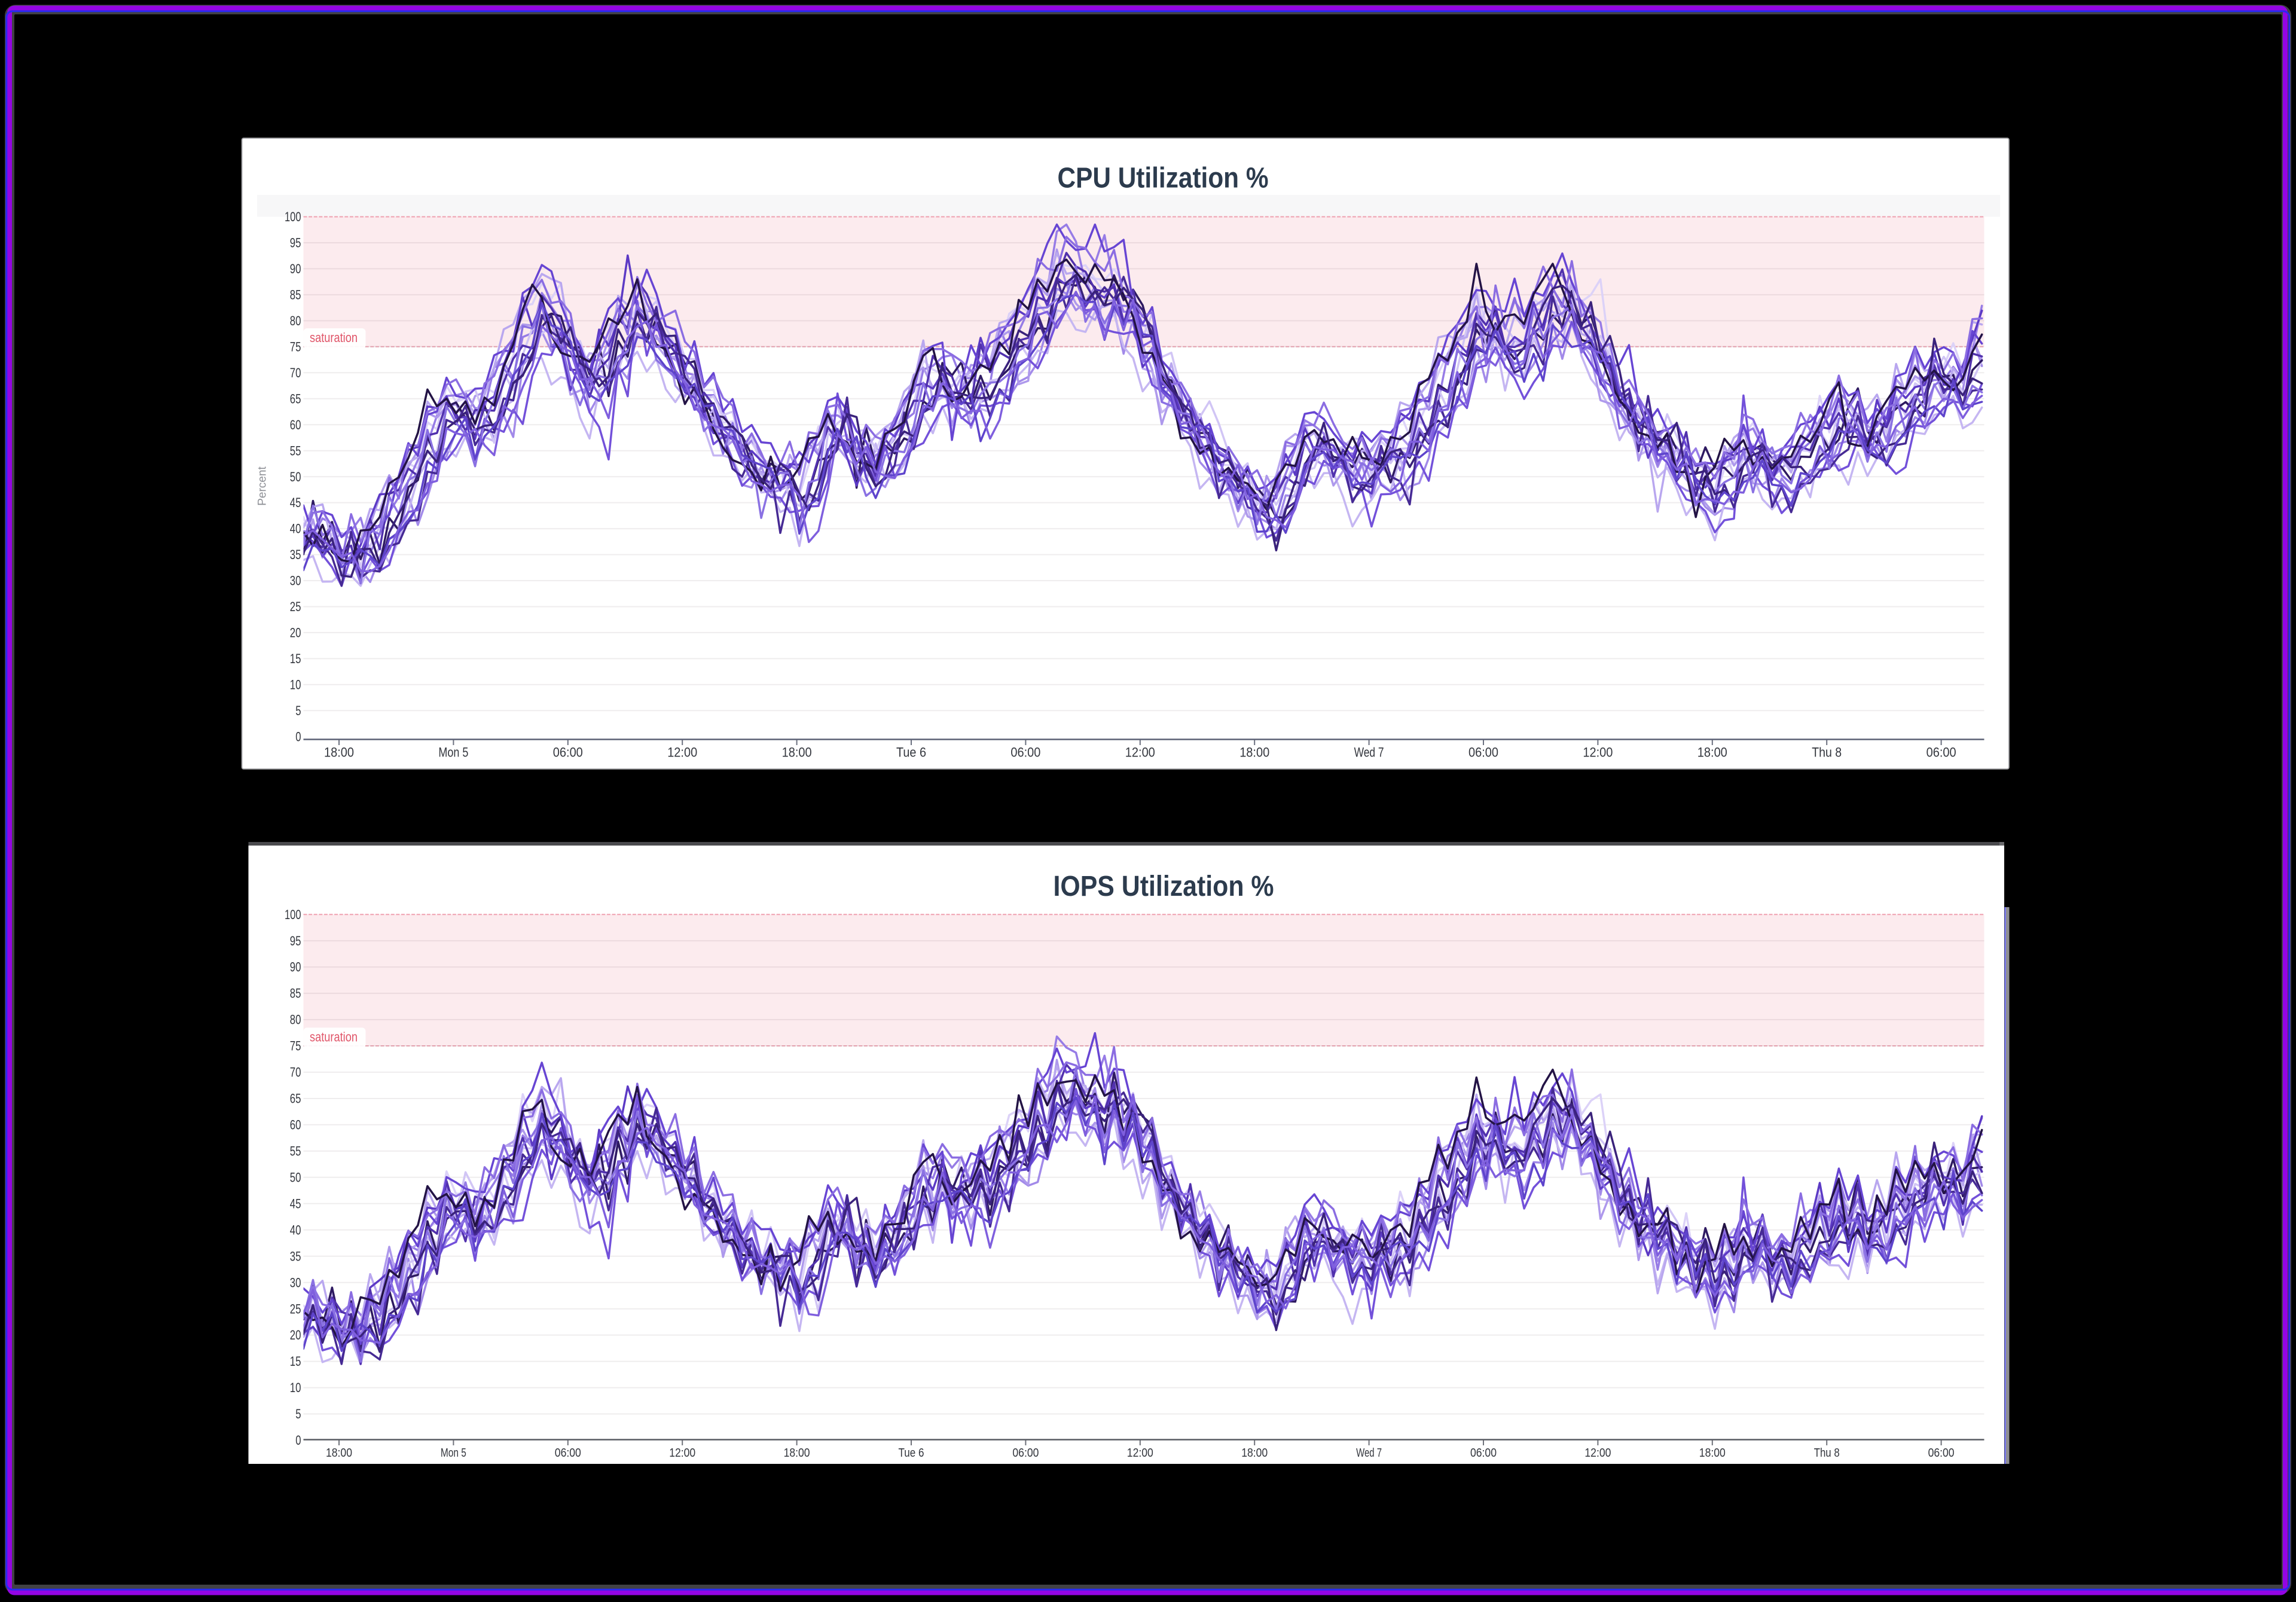 This screenshot has height=1602, width=2296. I want to click on svg-text: CPU Utilization %, so click(1163, 178).